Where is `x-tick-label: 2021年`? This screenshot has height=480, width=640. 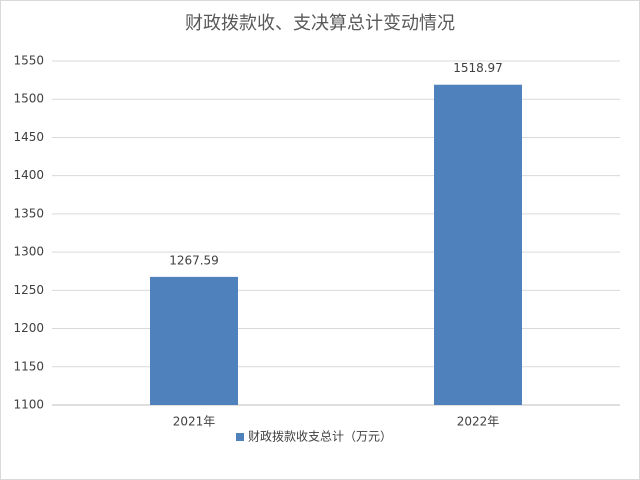 x-tick-label: 2021年 is located at coordinates (194, 422).